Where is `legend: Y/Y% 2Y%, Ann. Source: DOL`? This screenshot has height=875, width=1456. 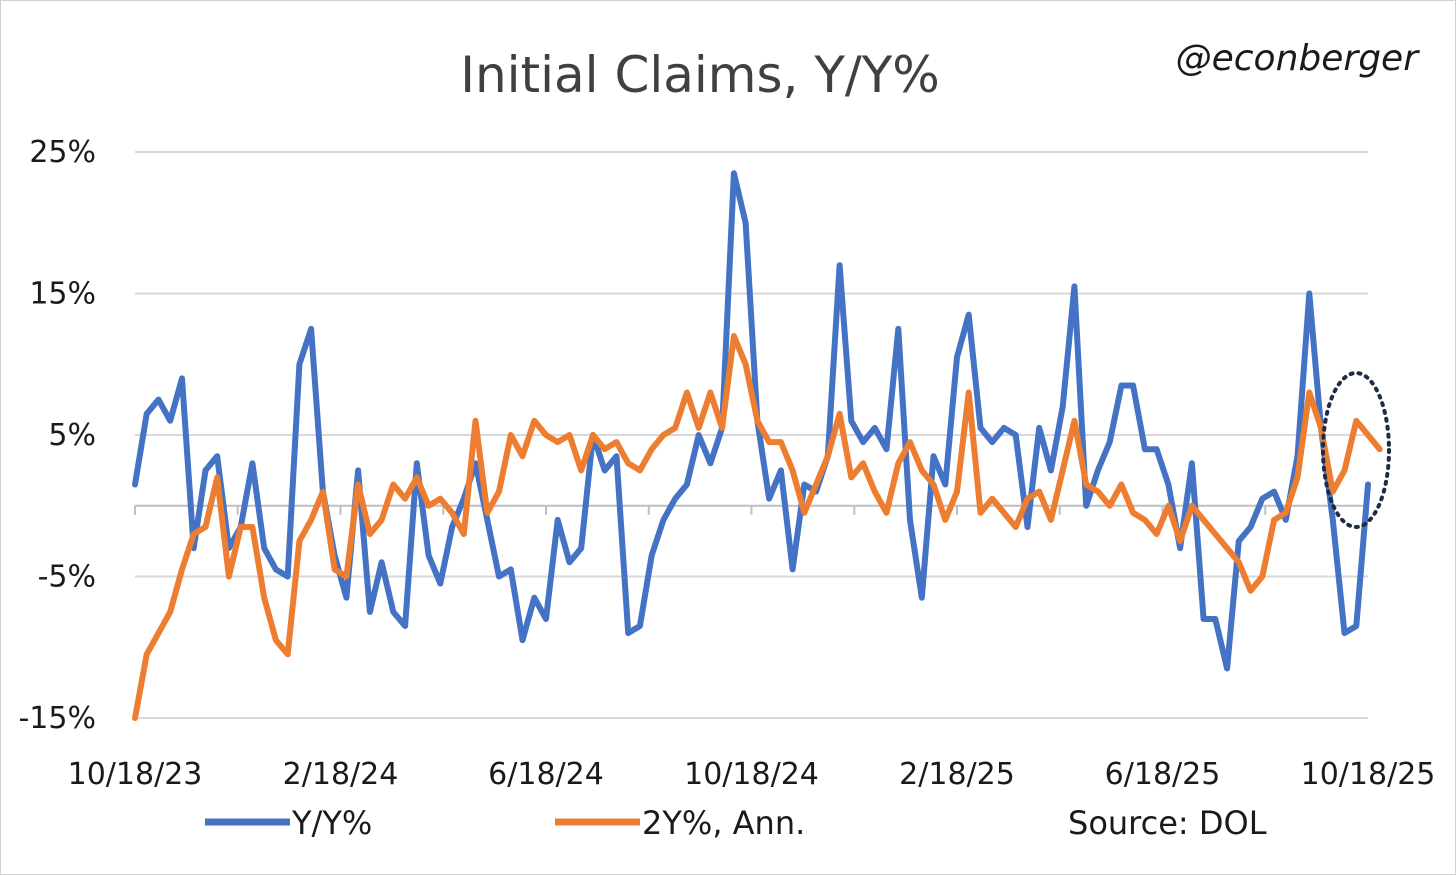
legend: Y/Y% 2Y%, Ann. Source: DOL is located at coordinates (736, 823).